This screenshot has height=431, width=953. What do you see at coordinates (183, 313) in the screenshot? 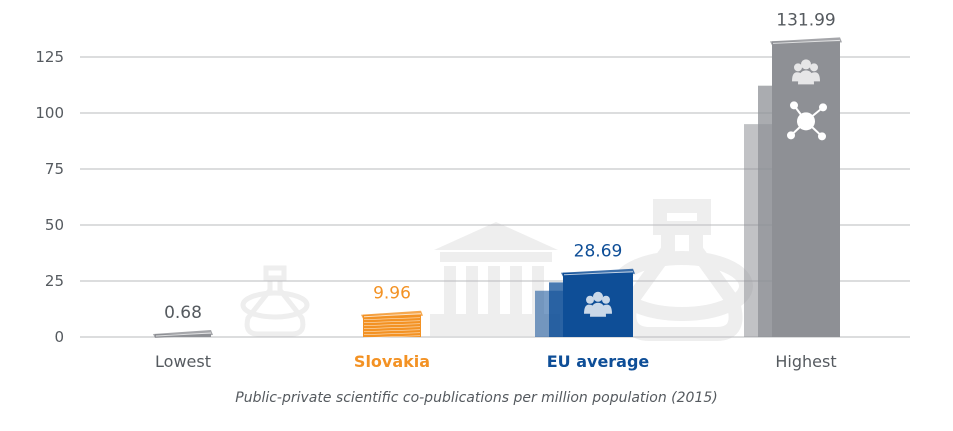
I see `value-label: 0.68` at bounding box center [183, 313].